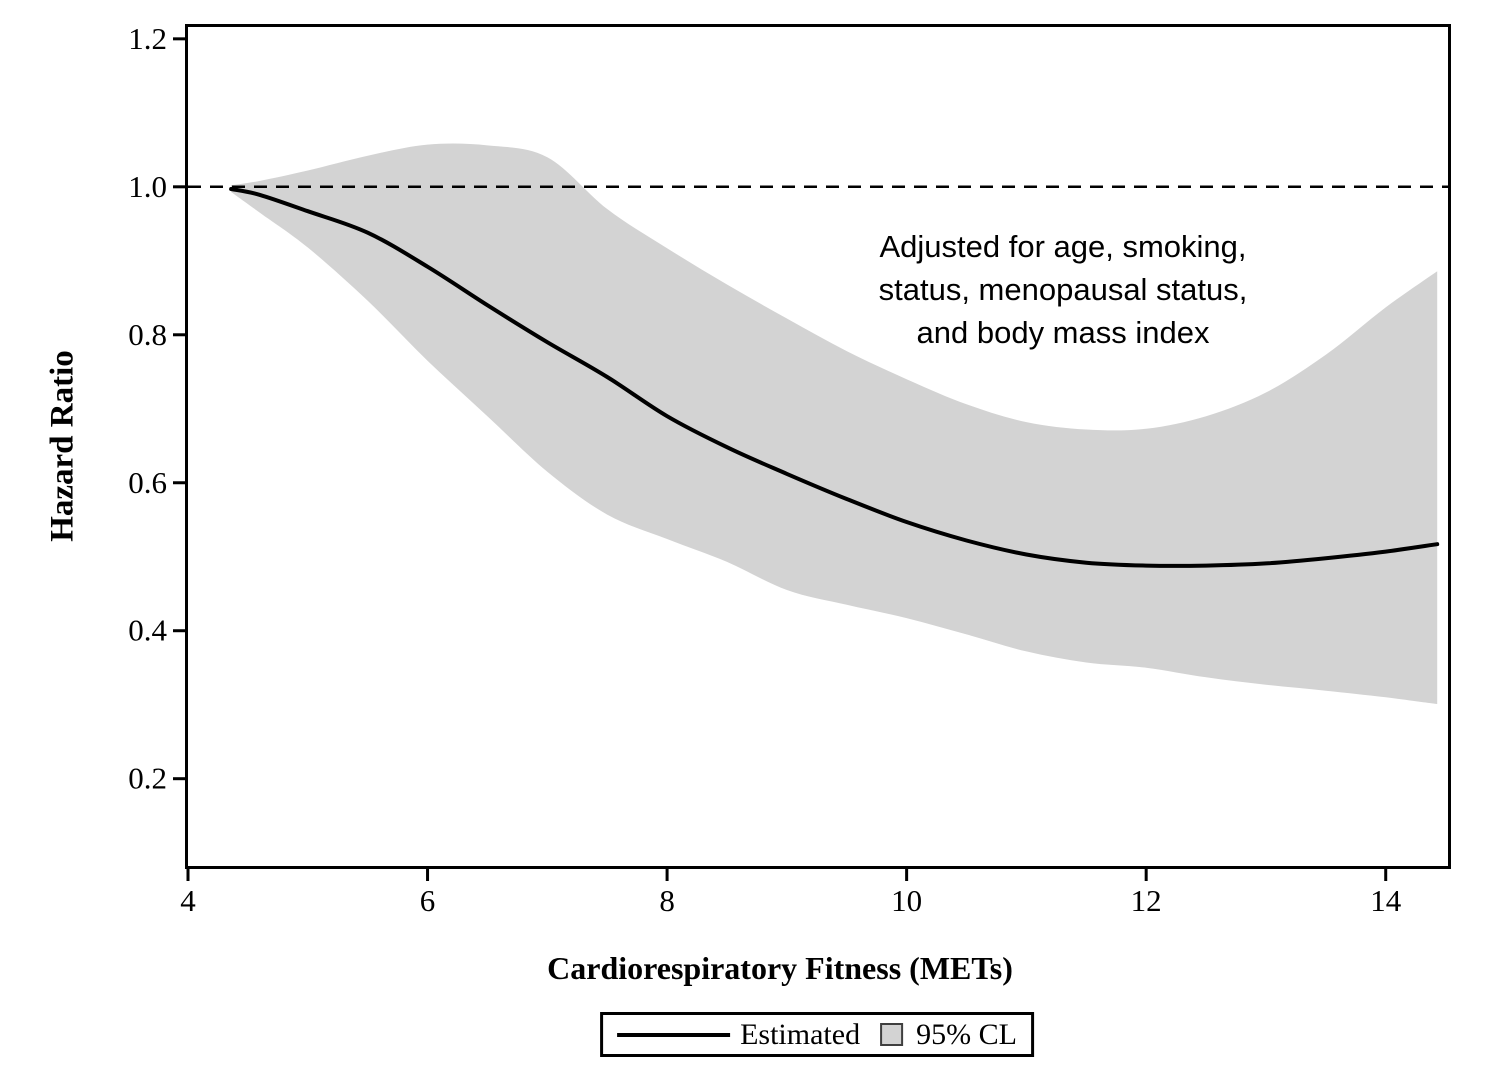  I want to click on adjustment-note-line-1: Adjusted for age, smoking,, so click(1063, 246).